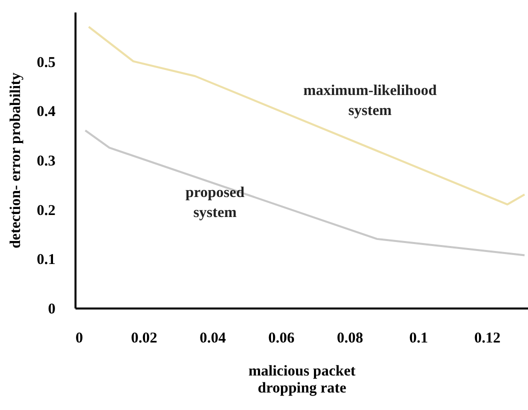 Image resolution: width=528 pixels, height=410 pixels. I want to click on y-axis-title: detection- error probability, so click(16, 160).